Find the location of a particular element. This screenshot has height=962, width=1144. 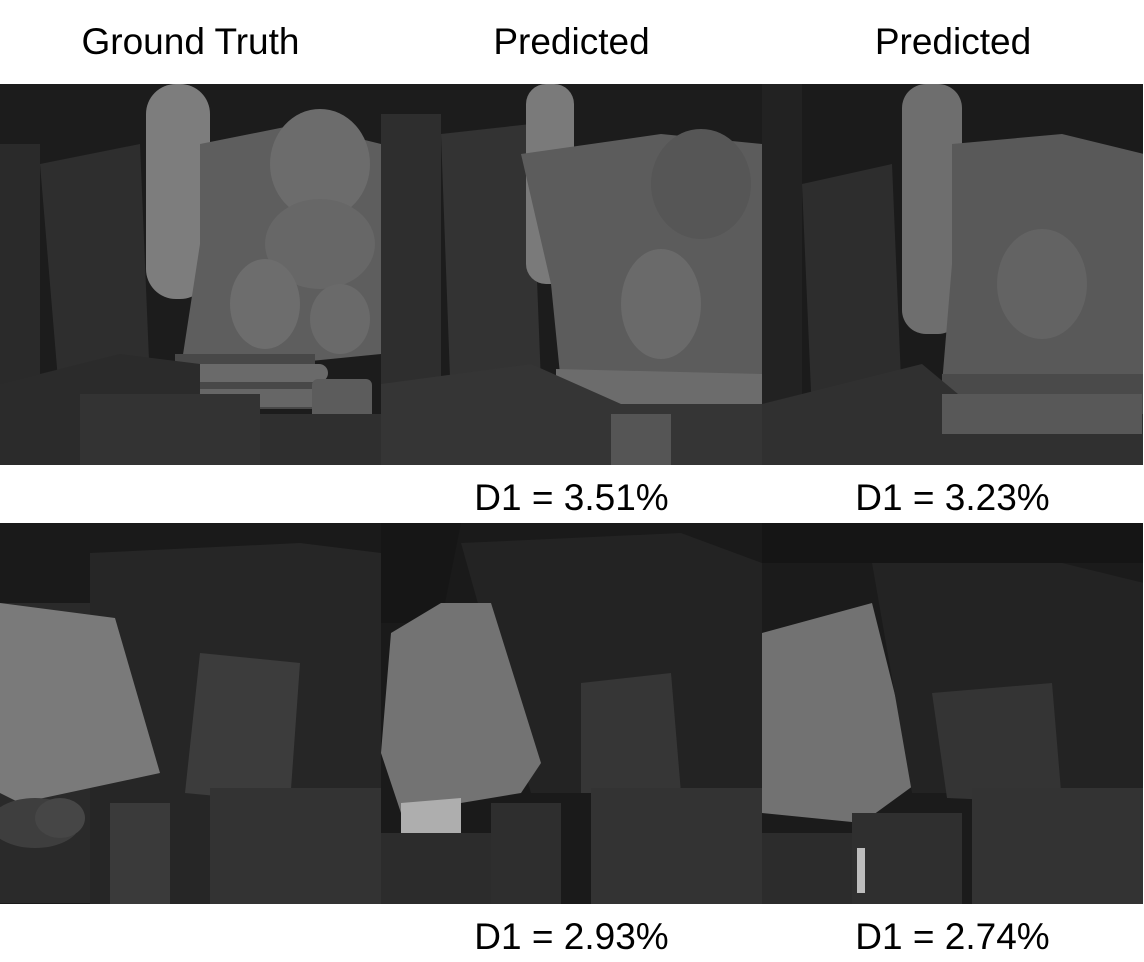

metric-row2-predicted-1: D1 = 2.93% is located at coordinates (571, 936).